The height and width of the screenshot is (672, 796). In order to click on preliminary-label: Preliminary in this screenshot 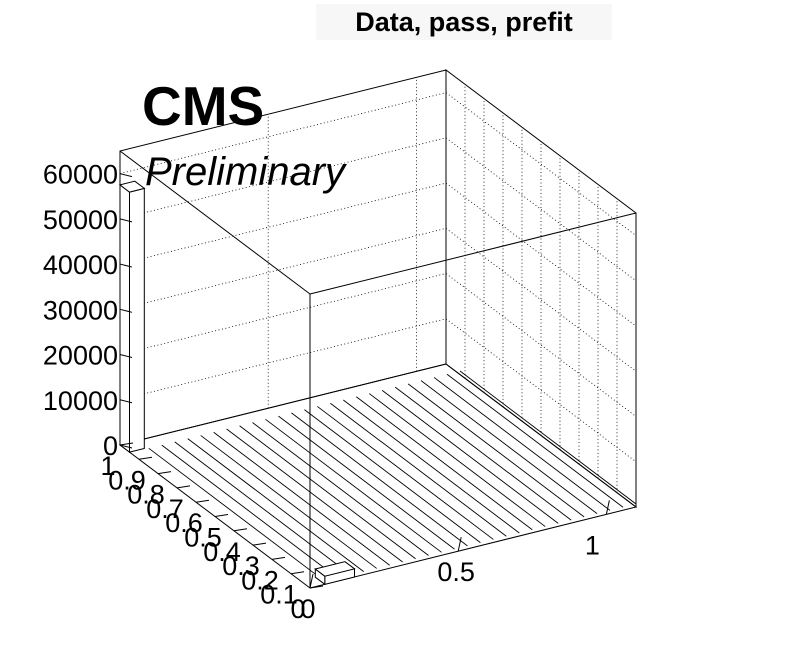, I will do `click(245, 172)`.